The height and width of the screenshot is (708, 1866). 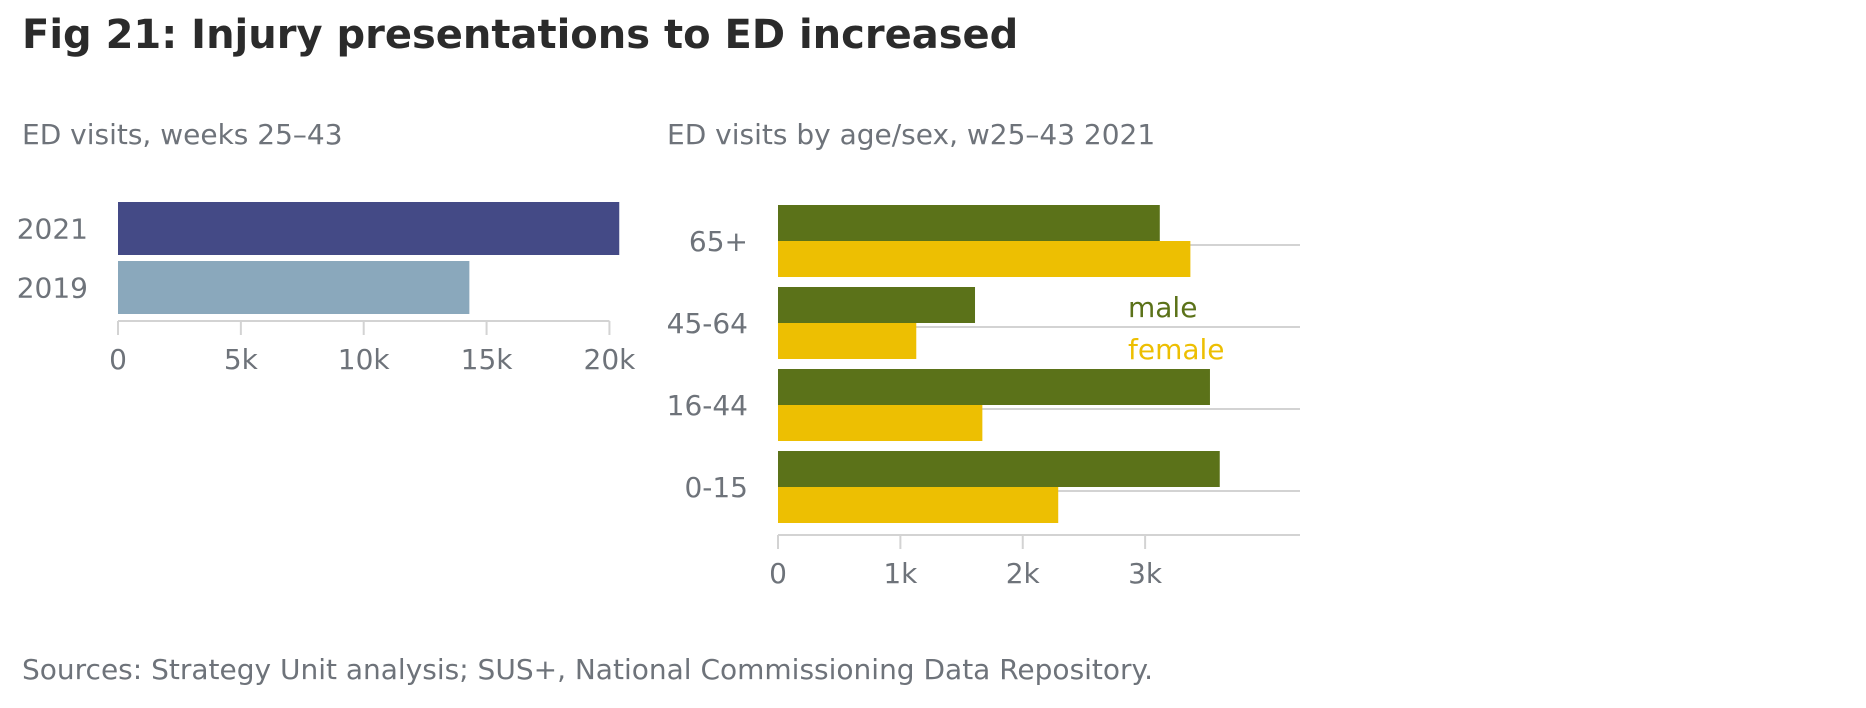 I want to click on bar-male-65+, so click(x=969, y=223).